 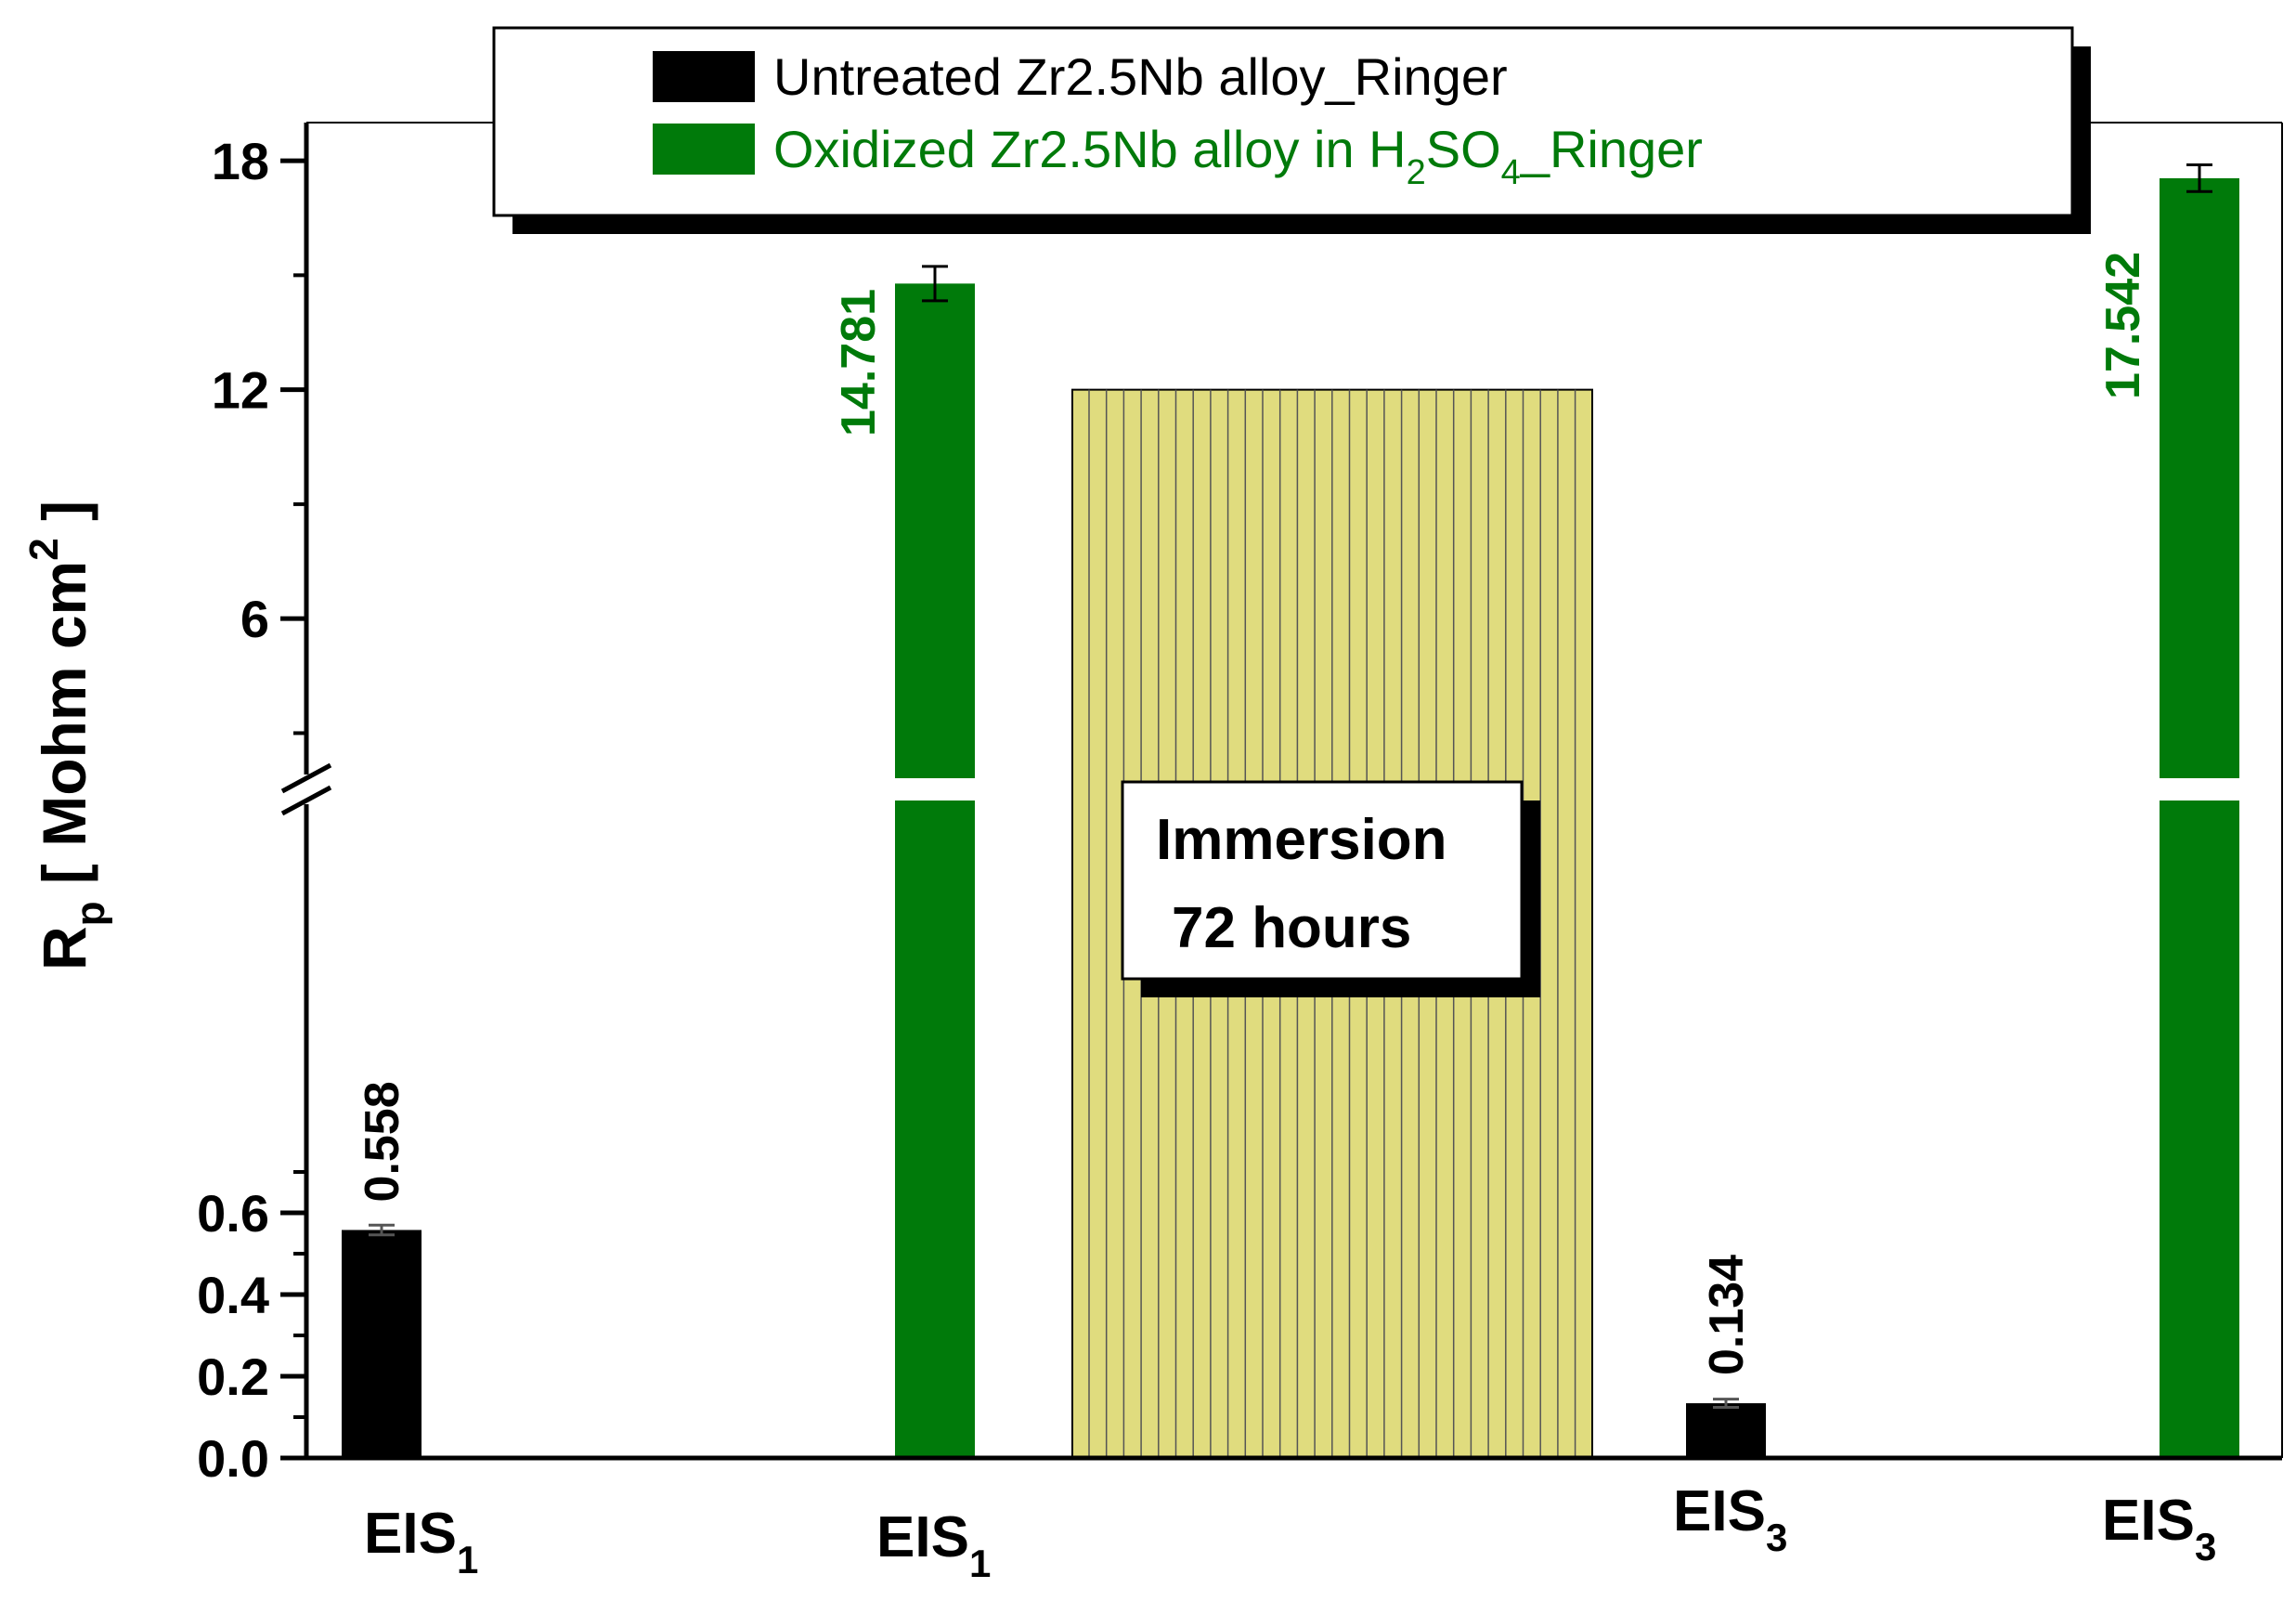 What do you see at coordinates (704, 149) in the screenshot?
I see `legend-swatch-oxidized` at bounding box center [704, 149].